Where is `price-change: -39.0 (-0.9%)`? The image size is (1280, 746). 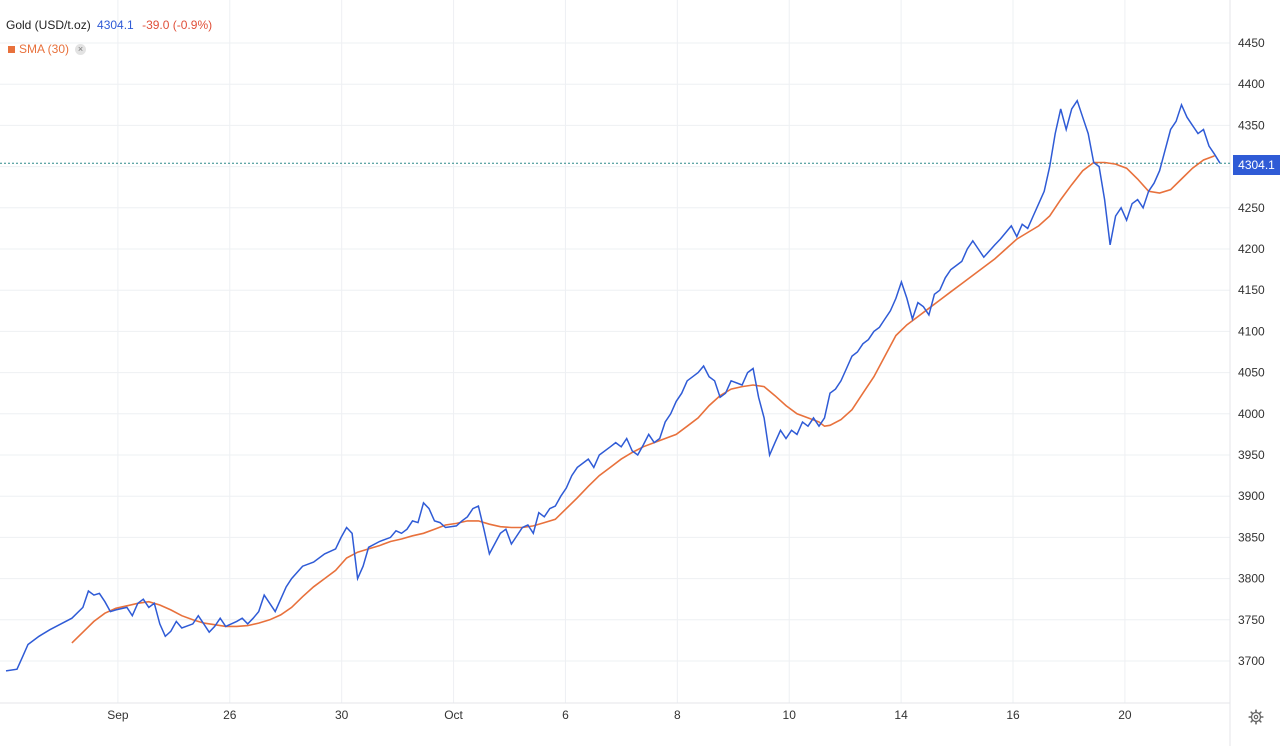
price-change: -39.0 (-0.9%) is located at coordinates (177, 25).